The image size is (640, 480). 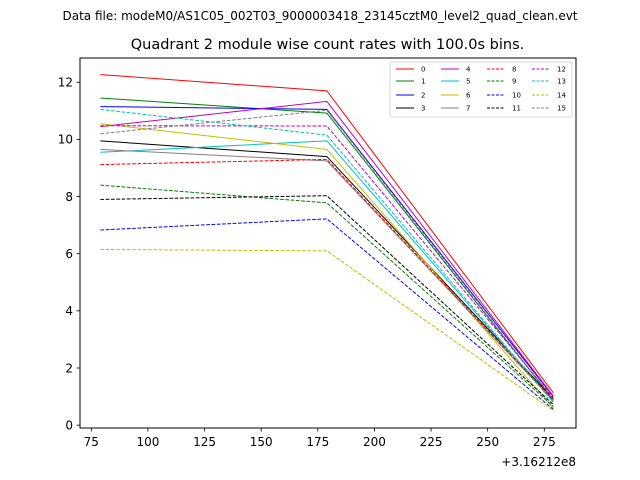 What do you see at coordinates (431, 442) in the screenshot?
I see `x-tick-label: 225` at bounding box center [431, 442].